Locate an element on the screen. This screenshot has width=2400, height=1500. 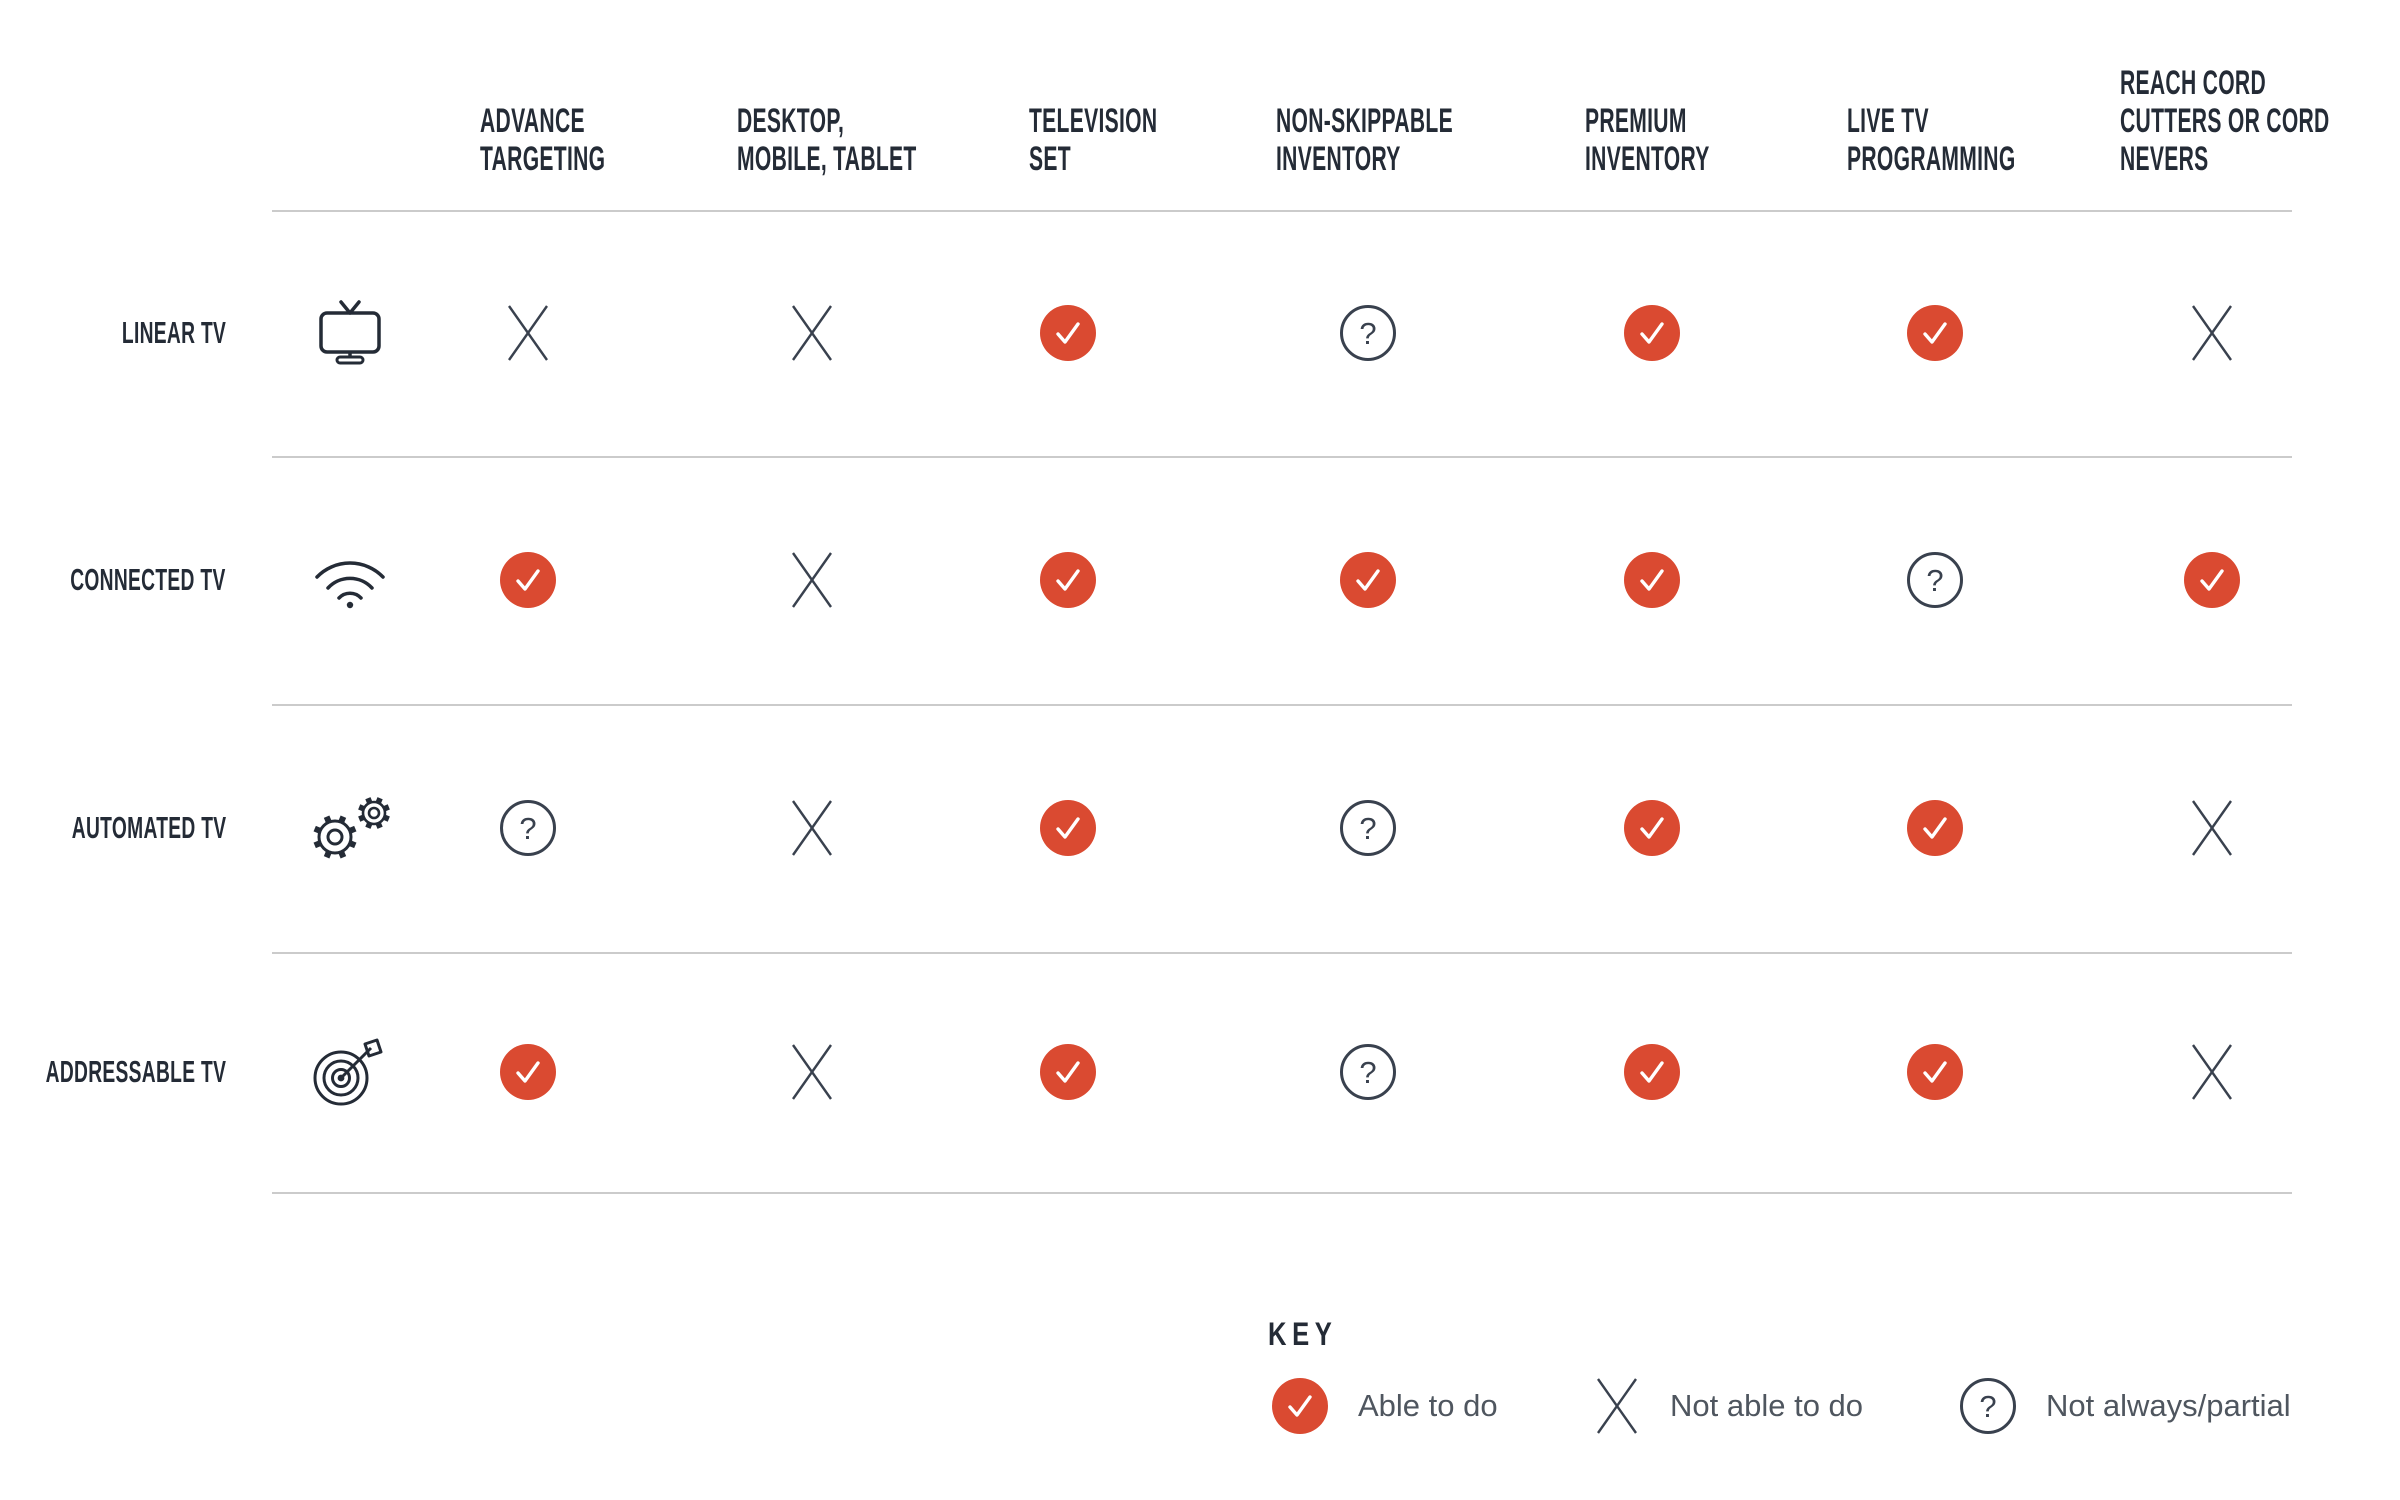
row-label-addressable-tv: ADDRESSABLE TV is located at coordinates (135, 1071).